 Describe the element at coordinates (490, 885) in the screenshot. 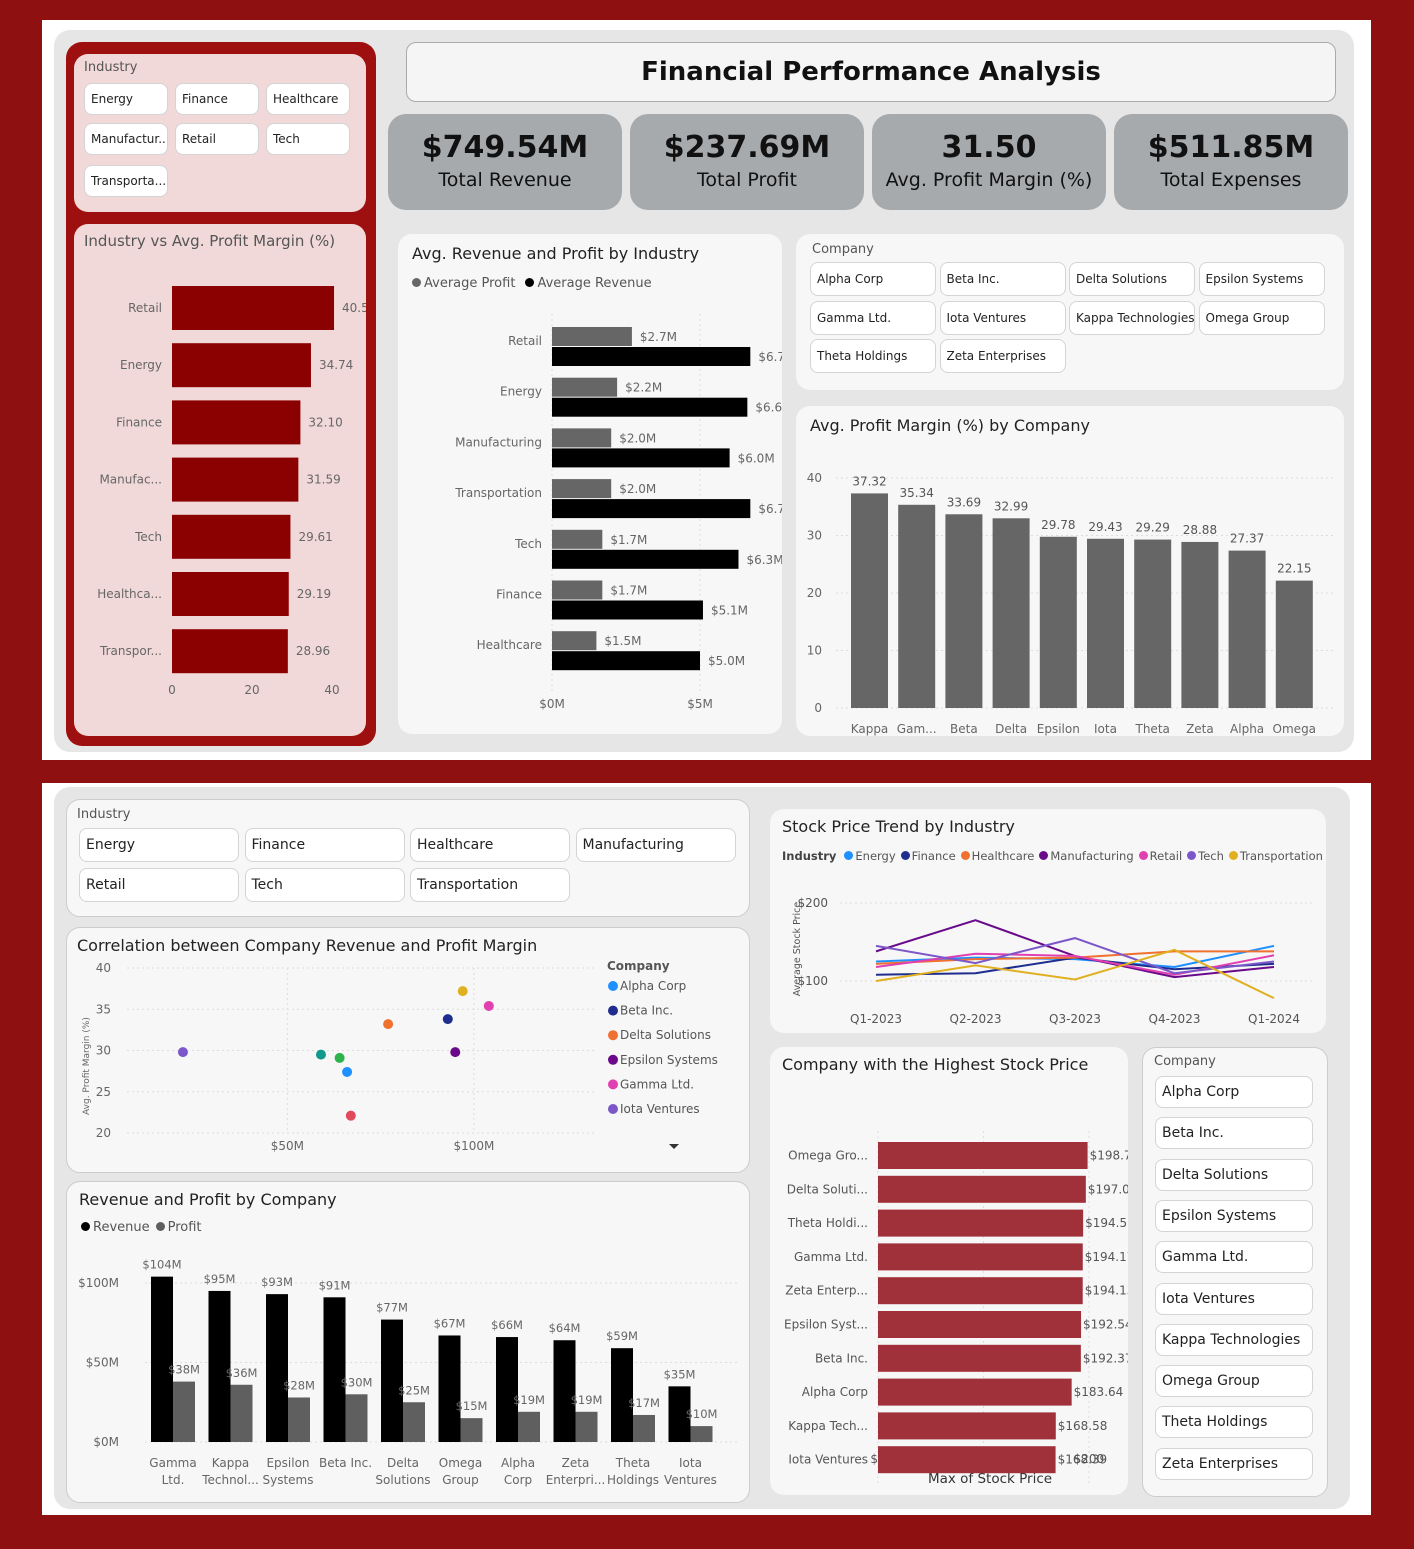

I see `industry-button-transportation: Transportation` at that location.